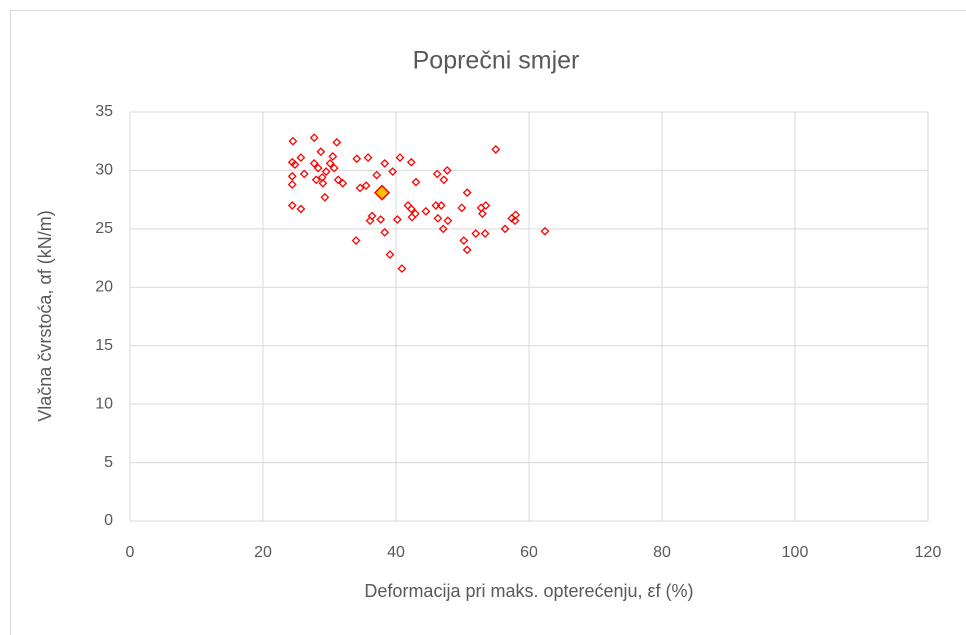 The image size is (966, 635). Describe the element at coordinates (263, 552) in the screenshot. I see `x-tick-label: 20` at that location.